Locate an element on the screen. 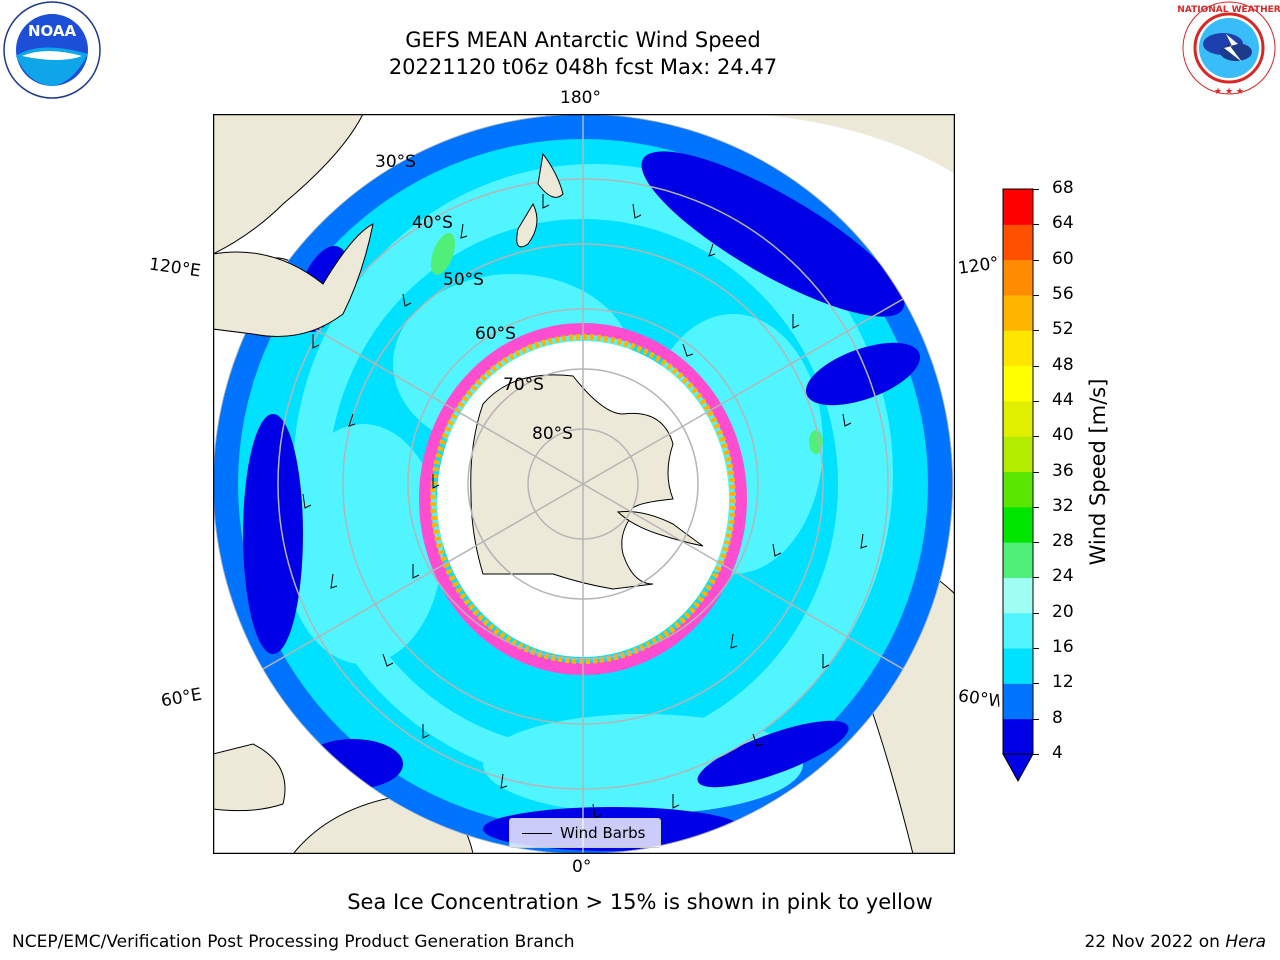  lat-label-40s: 40°S is located at coordinates (432, 223).